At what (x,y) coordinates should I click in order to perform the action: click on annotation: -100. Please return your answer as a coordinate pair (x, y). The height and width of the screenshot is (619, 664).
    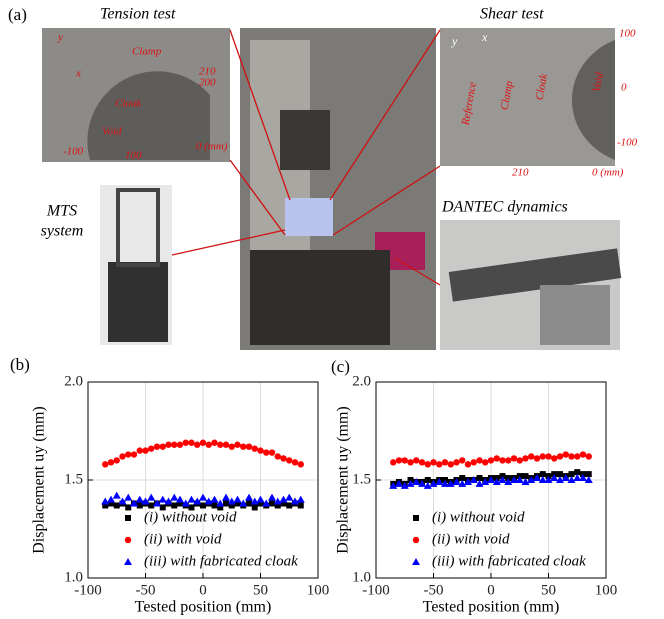
    Looking at the image, I should click on (73, 152).